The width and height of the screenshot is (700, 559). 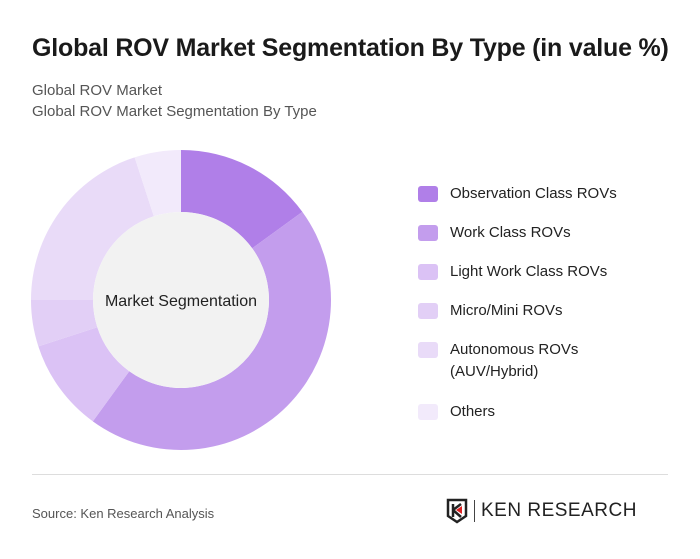 What do you see at coordinates (473, 411) in the screenshot?
I see `legend-label: Others` at bounding box center [473, 411].